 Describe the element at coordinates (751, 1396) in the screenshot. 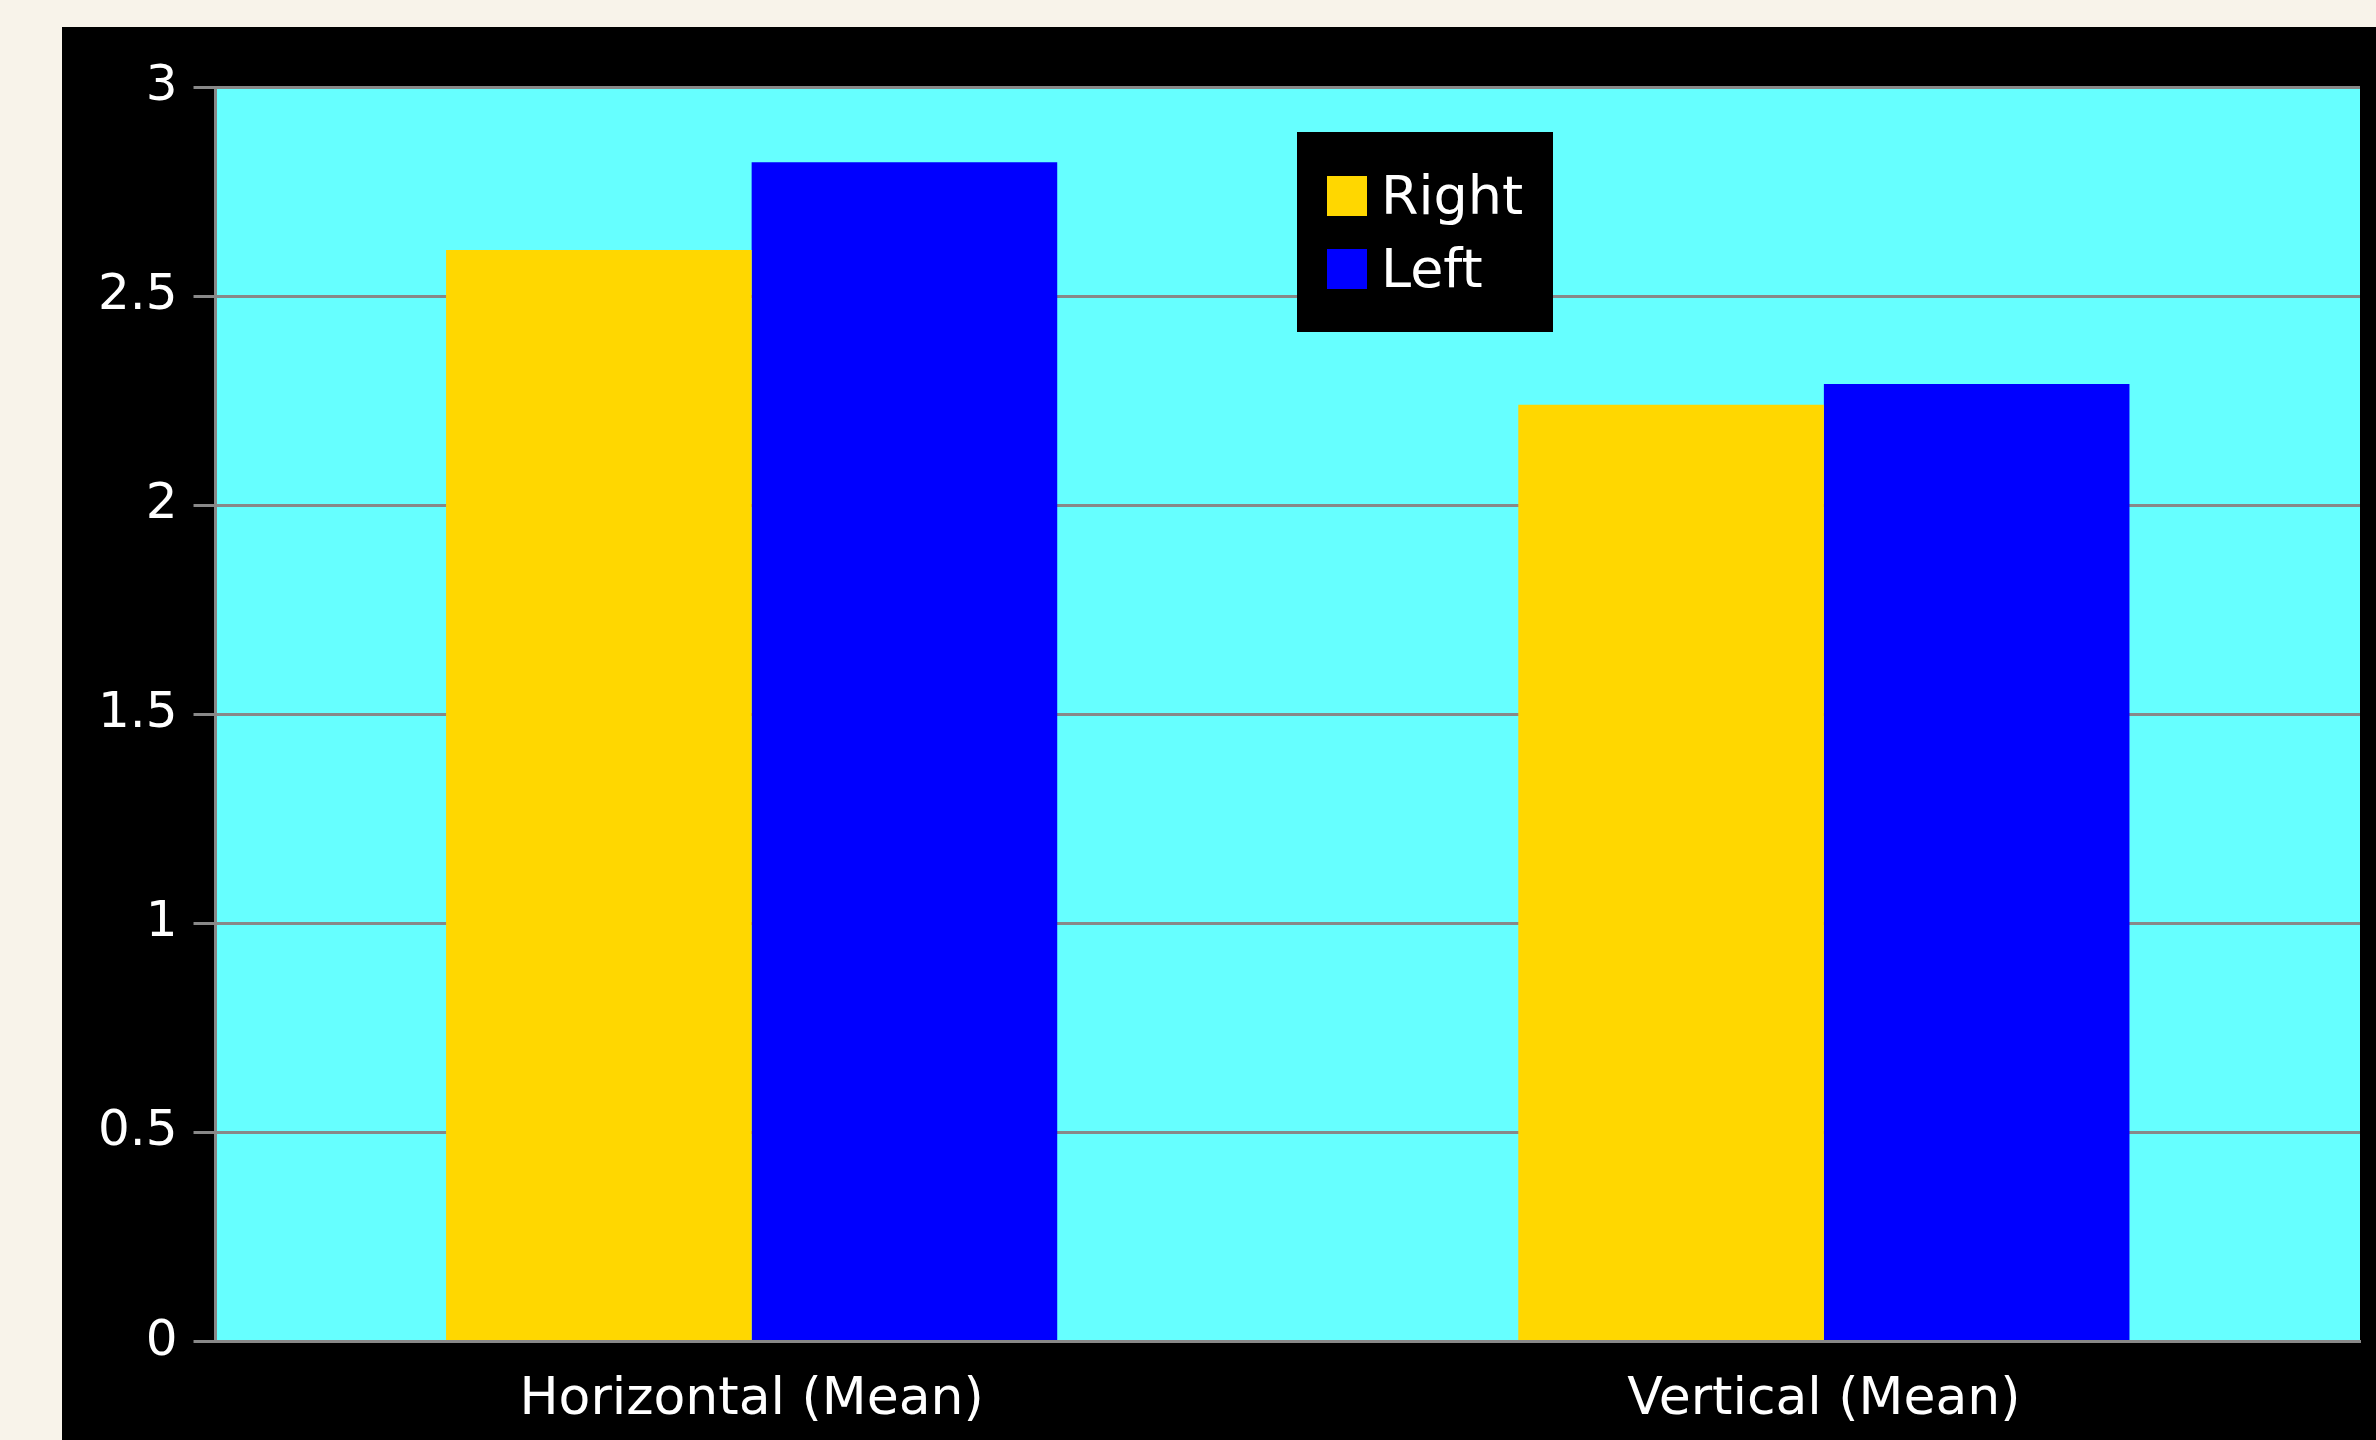

I see `x-tick-label: Horizontal (Mean)` at that location.